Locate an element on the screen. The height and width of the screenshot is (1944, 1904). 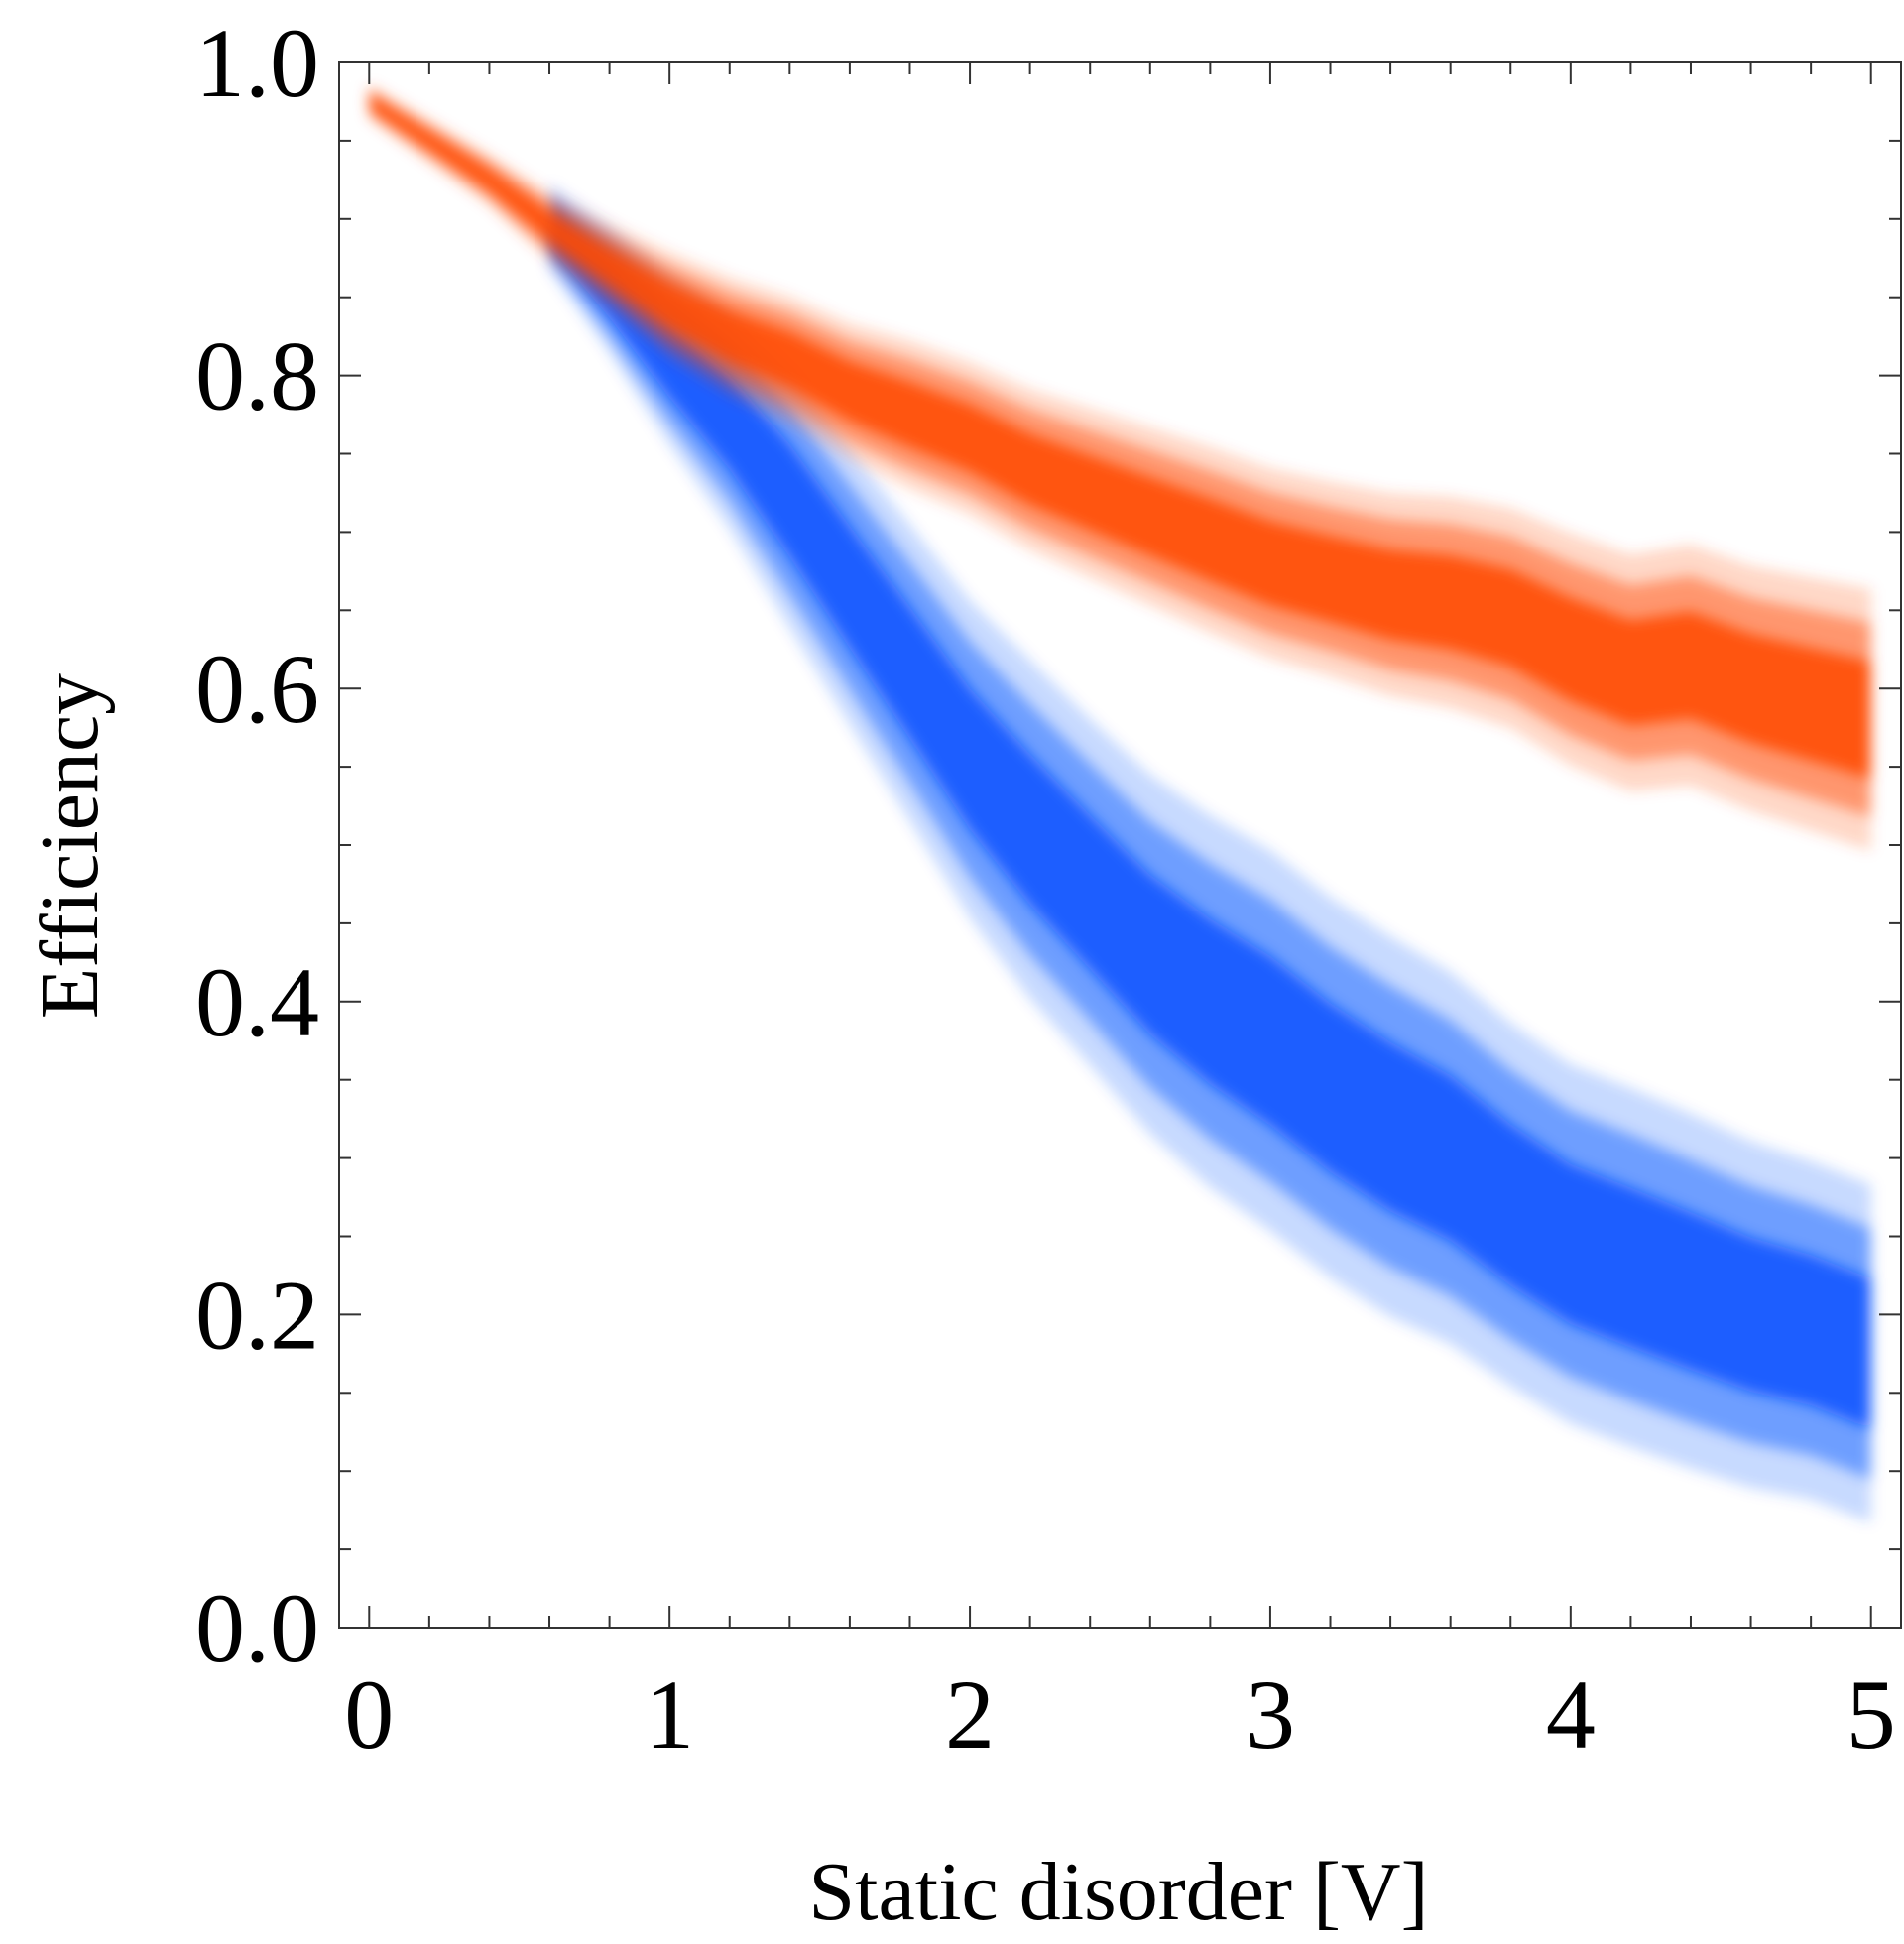
x-tick-label: 3 is located at coordinates (1270, 1714).